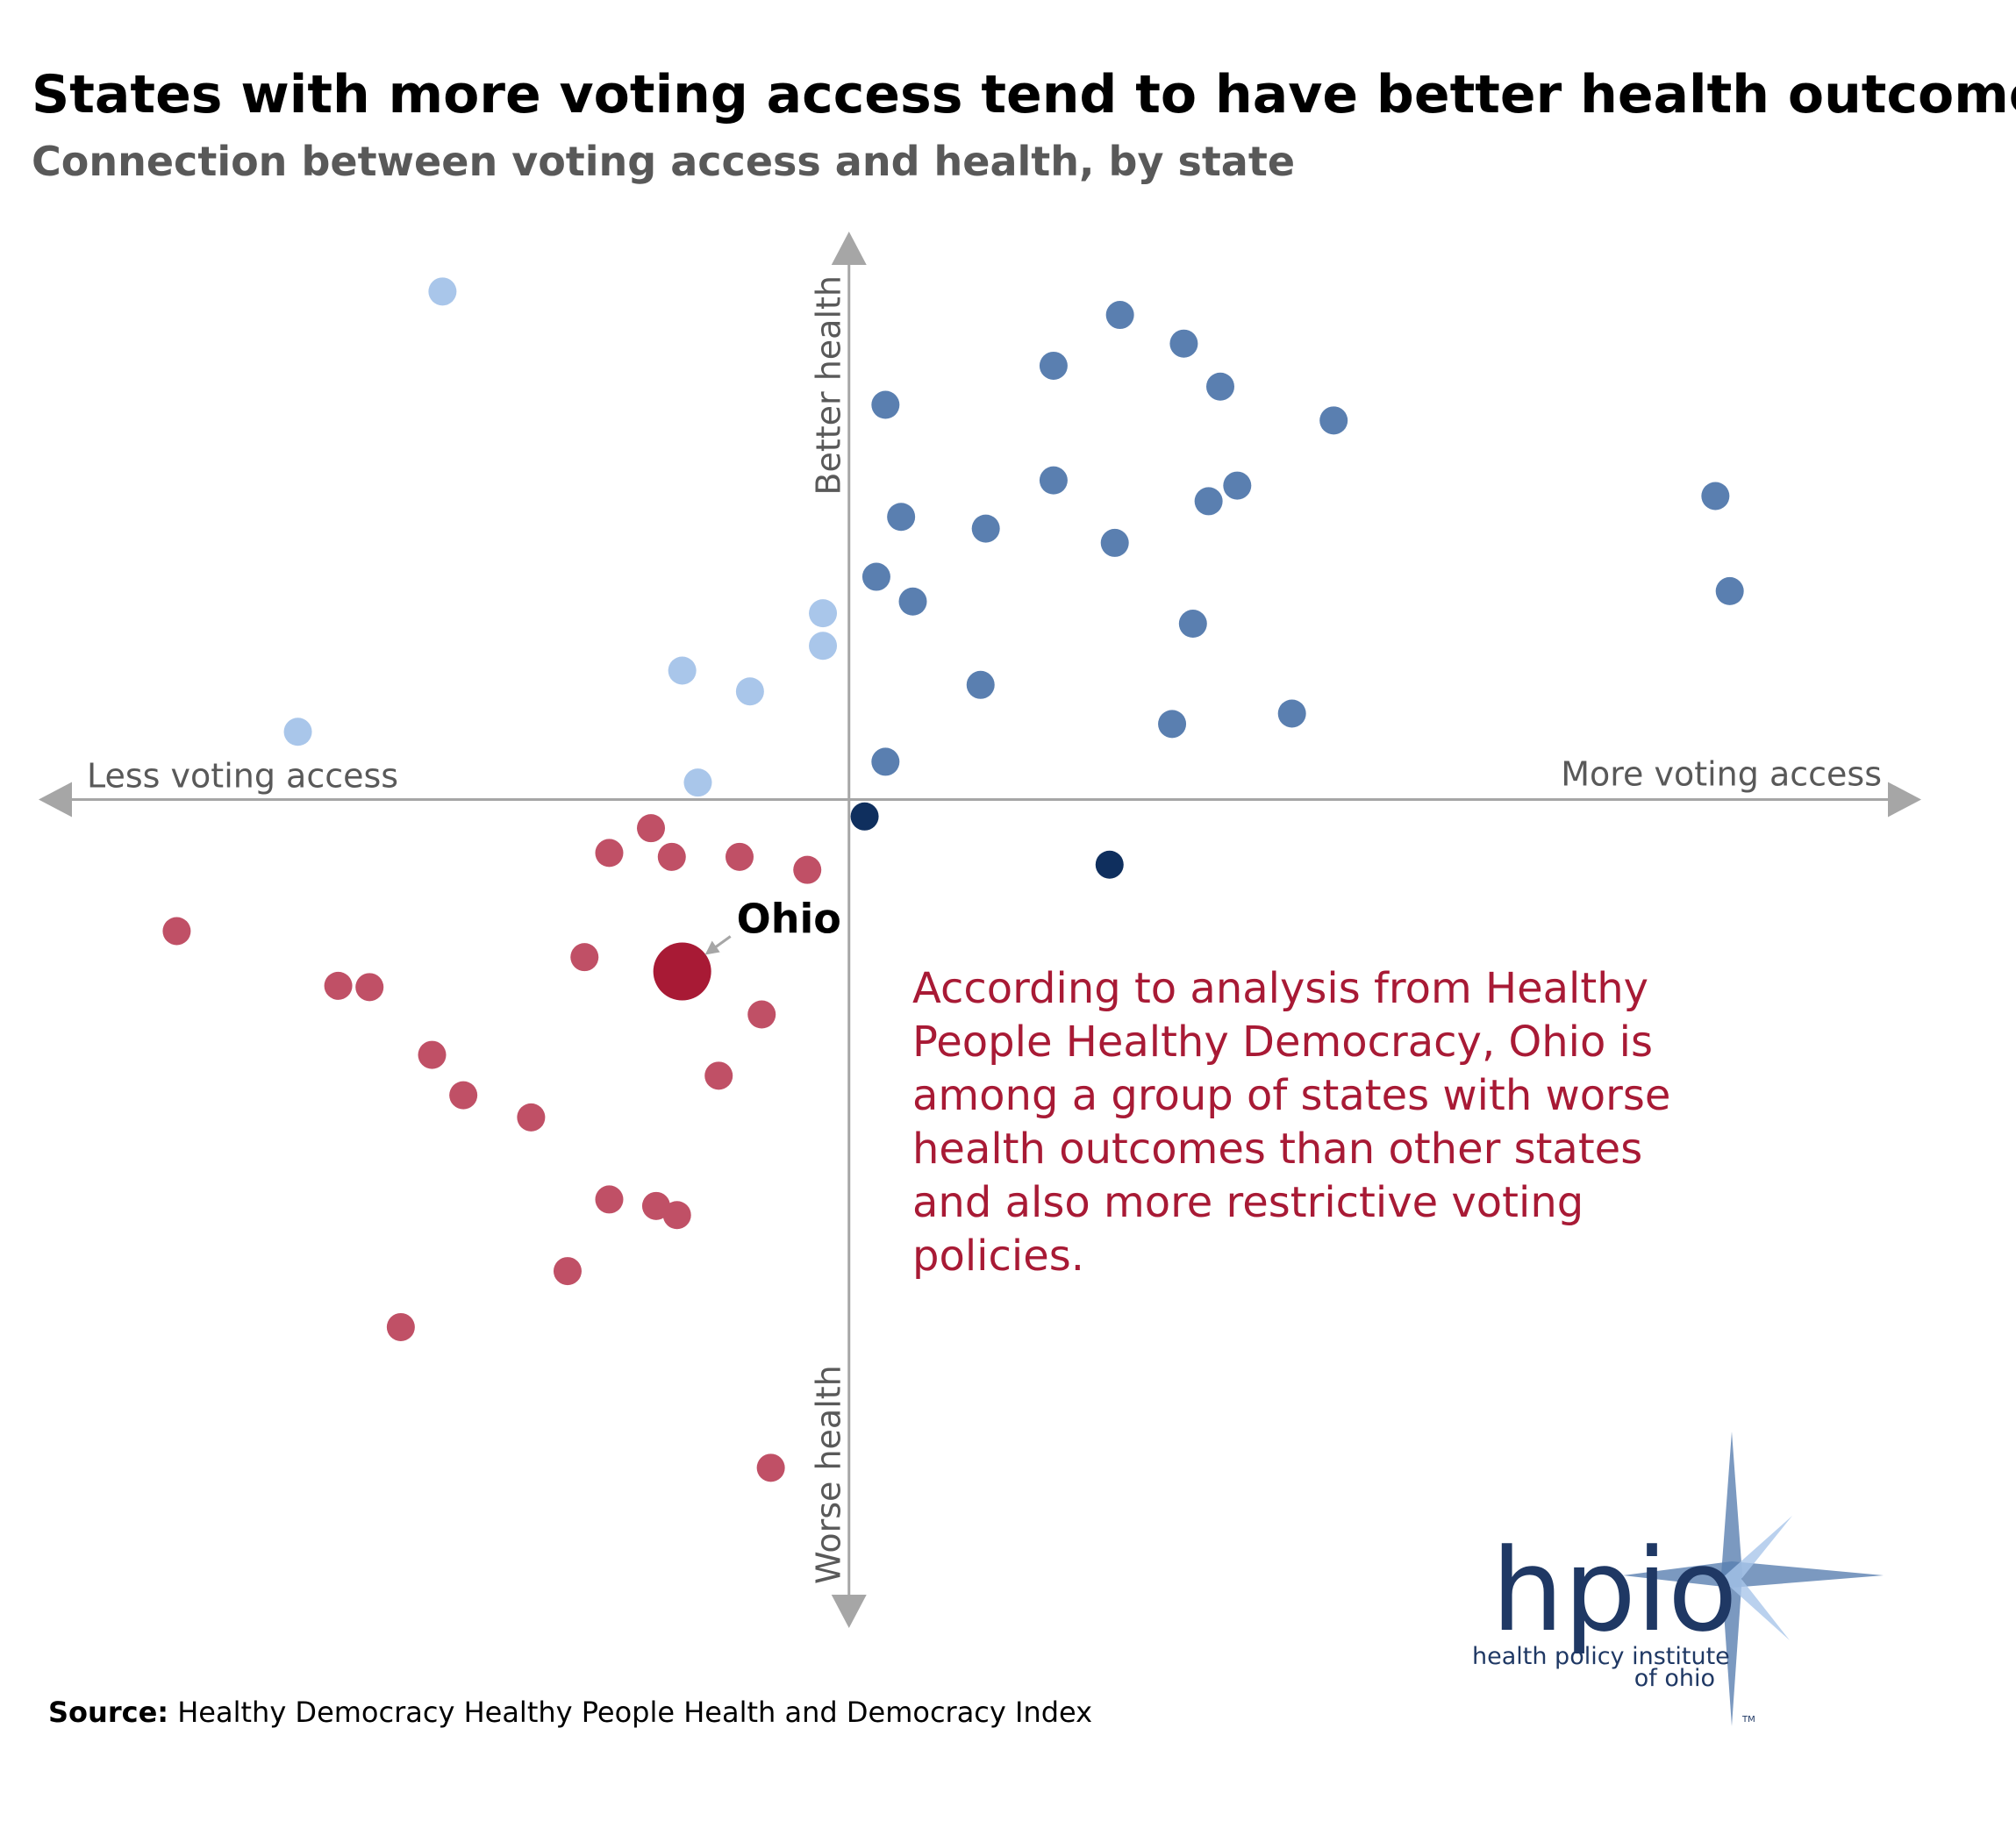  Describe the element at coordinates (108, 1713) in the screenshot. I see `source-label: Source:` at that location.